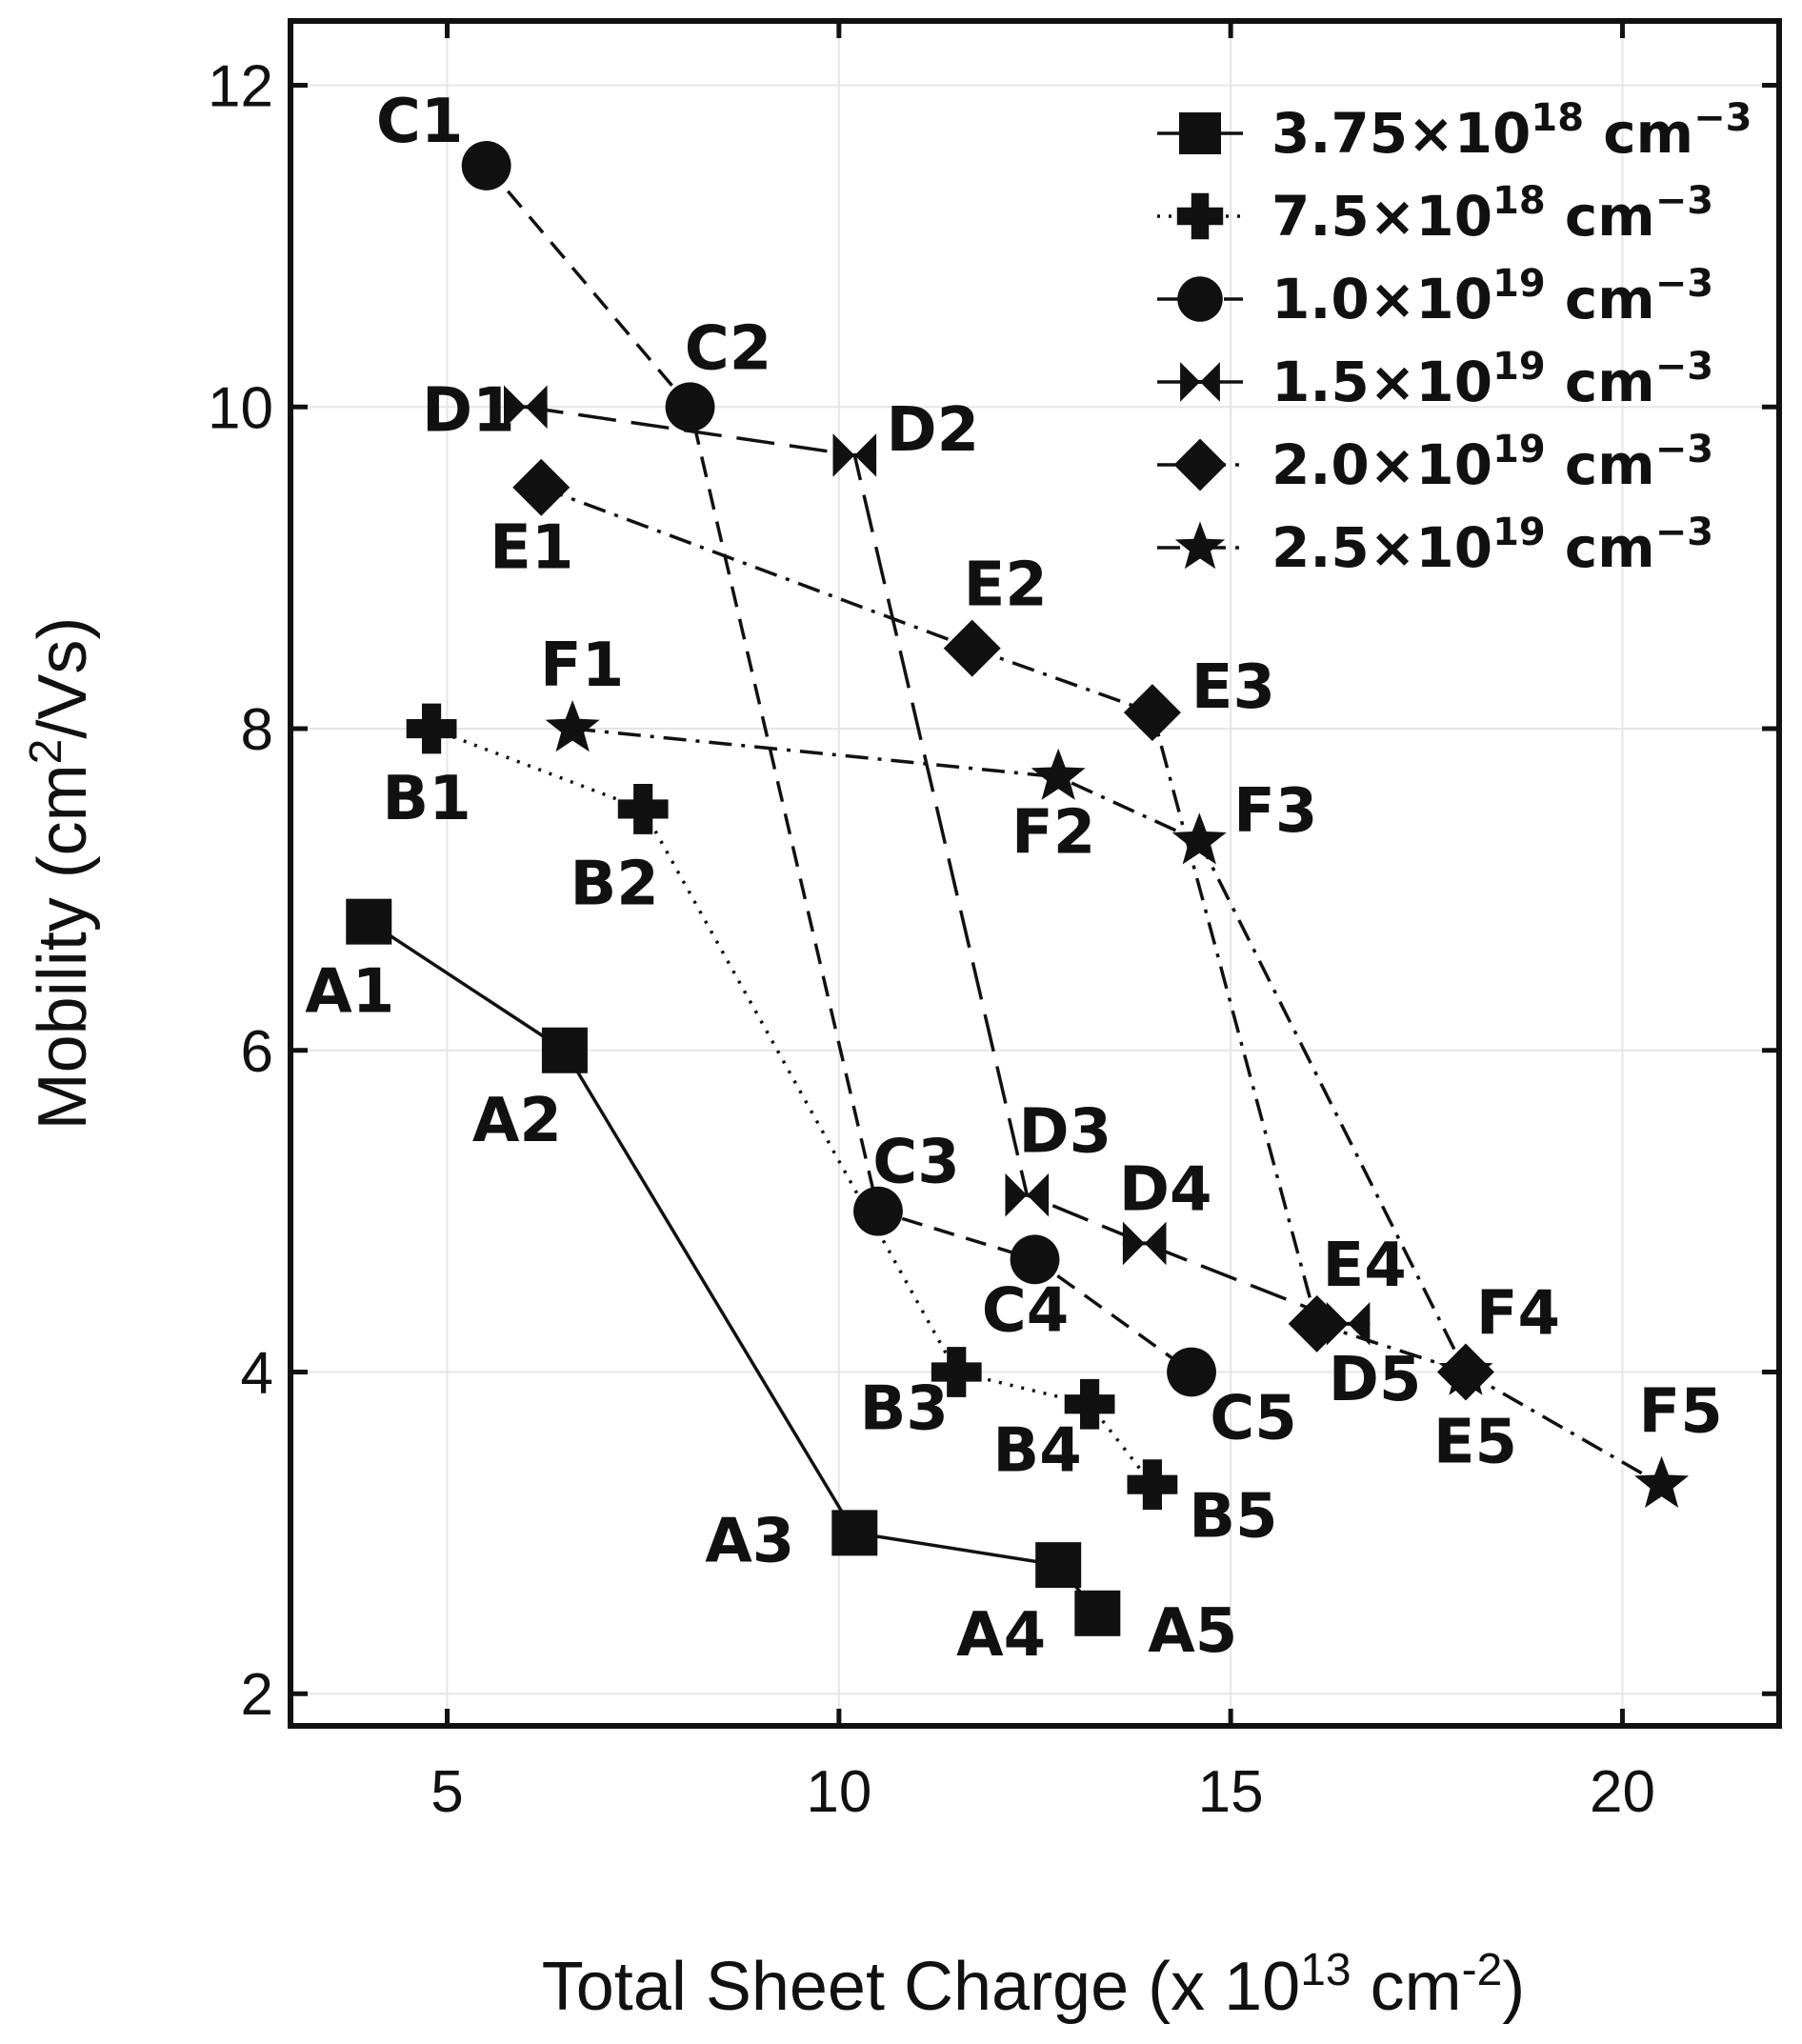 Image resolution: width=1802 pixels, height=2044 pixels. Describe the element at coordinates (1518, 1313) in the screenshot. I see `point-label-f4: F4` at that location.